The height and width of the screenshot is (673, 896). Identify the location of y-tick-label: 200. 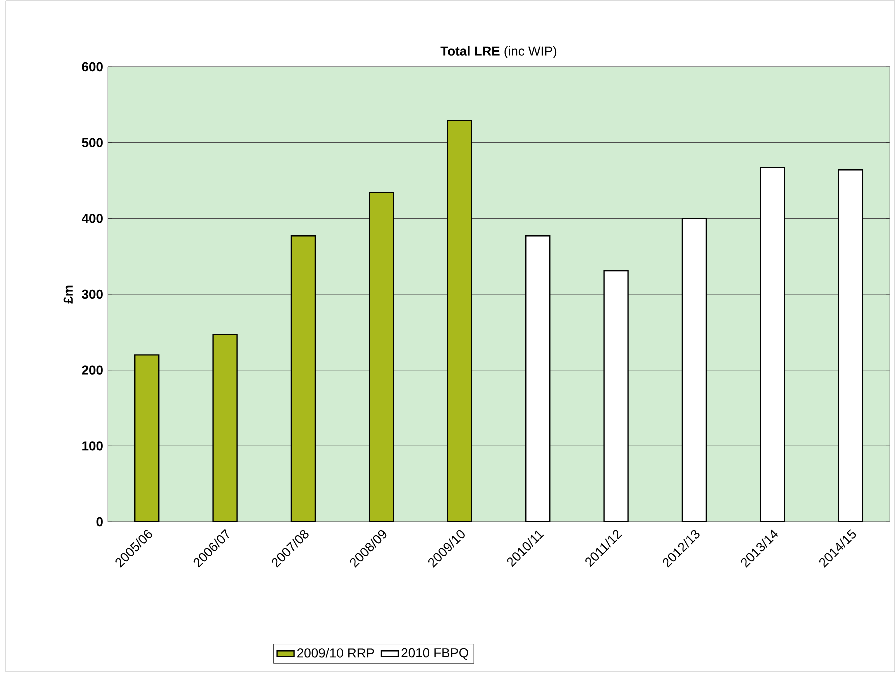
(92, 370).